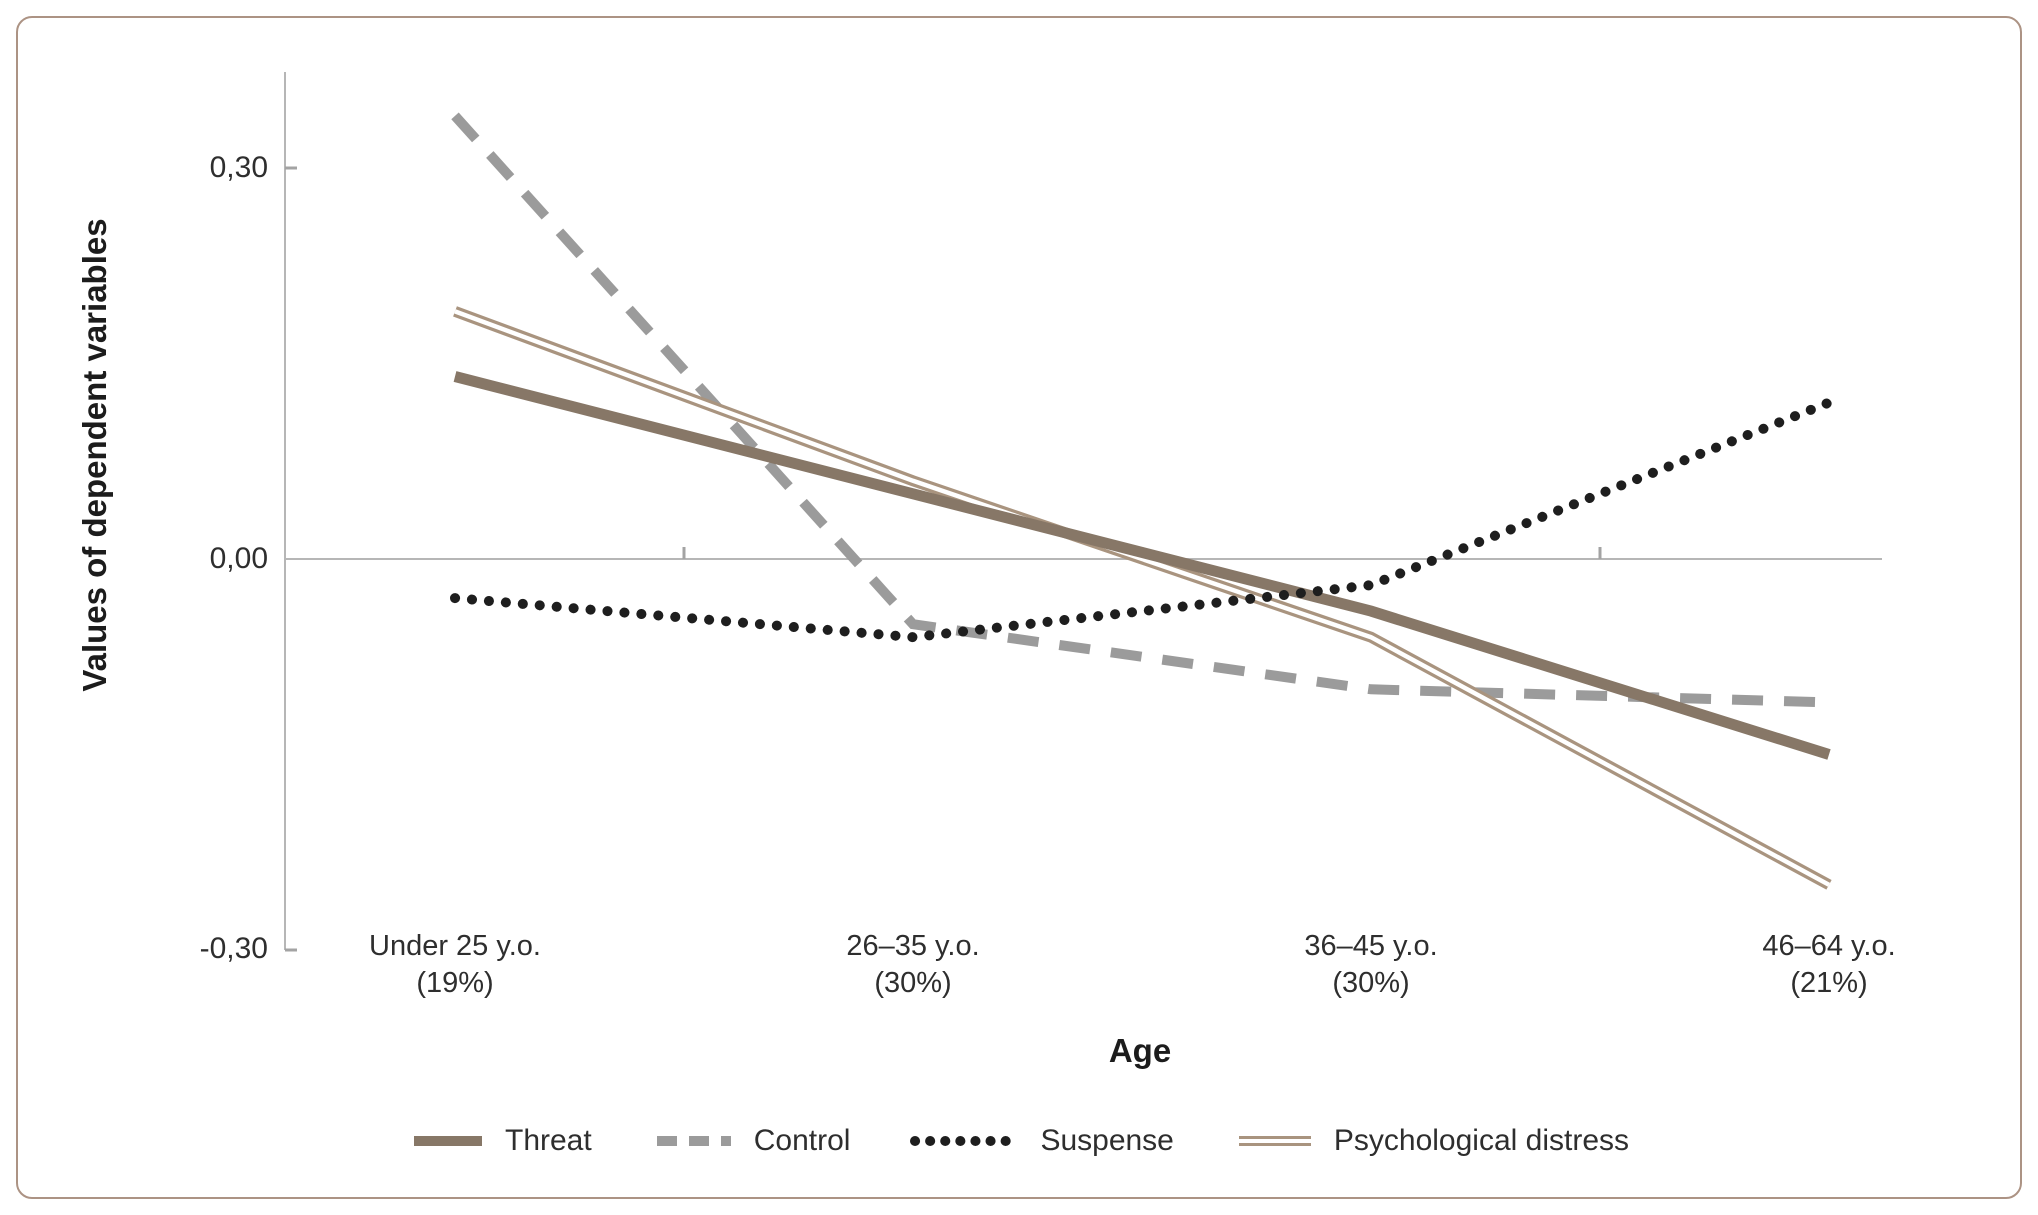 The width and height of the screenshot is (2038, 1215). Describe the element at coordinates (1829, 965) in the screenshot. I see `x-category-label: 46–64 y.o. (21%)` at that location.